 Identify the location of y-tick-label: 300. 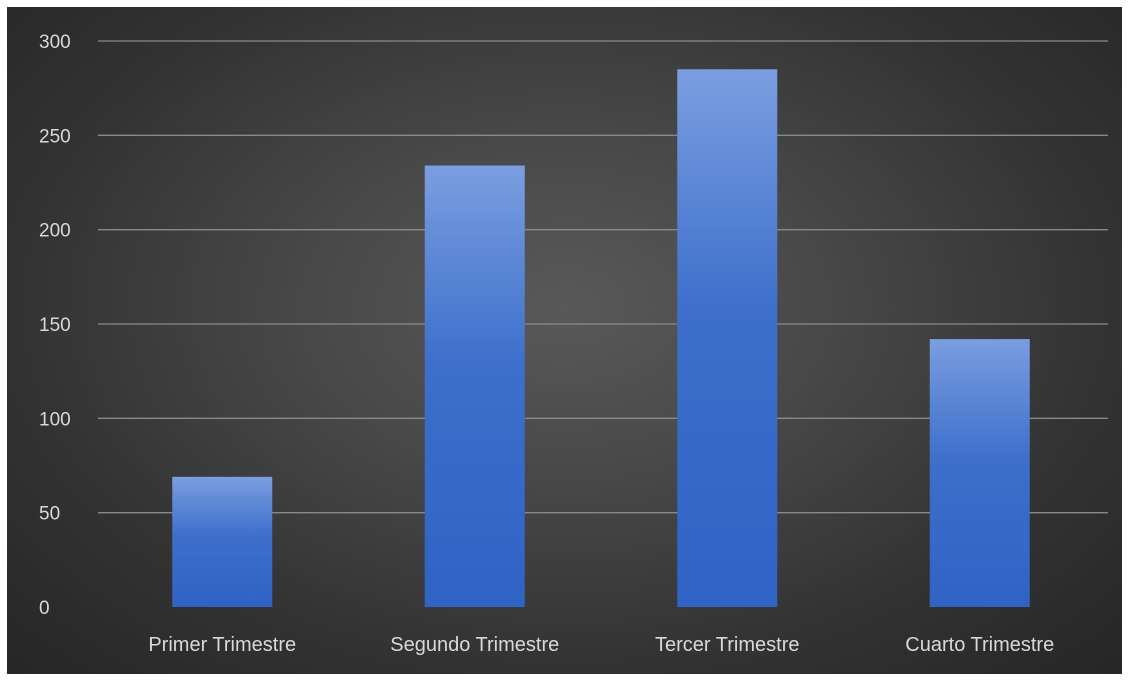
(55, 42).